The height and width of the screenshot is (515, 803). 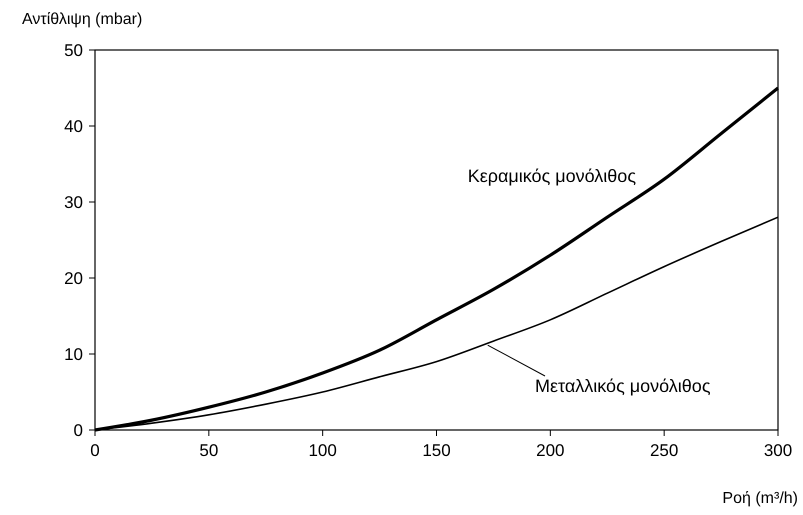 I want to click on y-tick-label: 0, so click(x=78, y=430).